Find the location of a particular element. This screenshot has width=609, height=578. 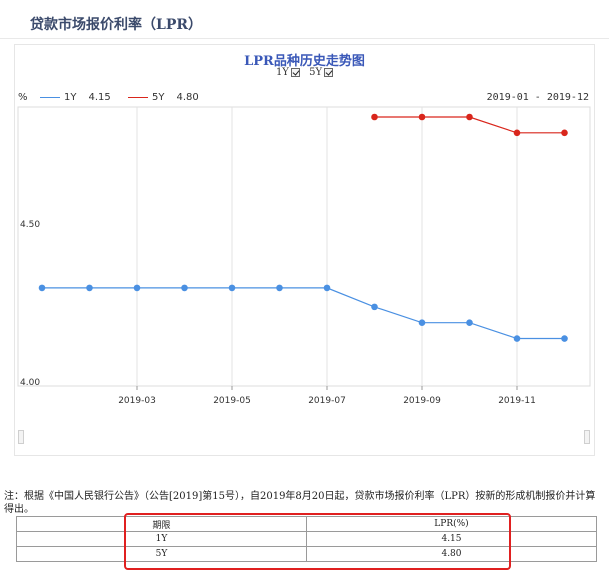

page-title: 贷款市场报价利率（LPR） is located at coordinates (116, 25).